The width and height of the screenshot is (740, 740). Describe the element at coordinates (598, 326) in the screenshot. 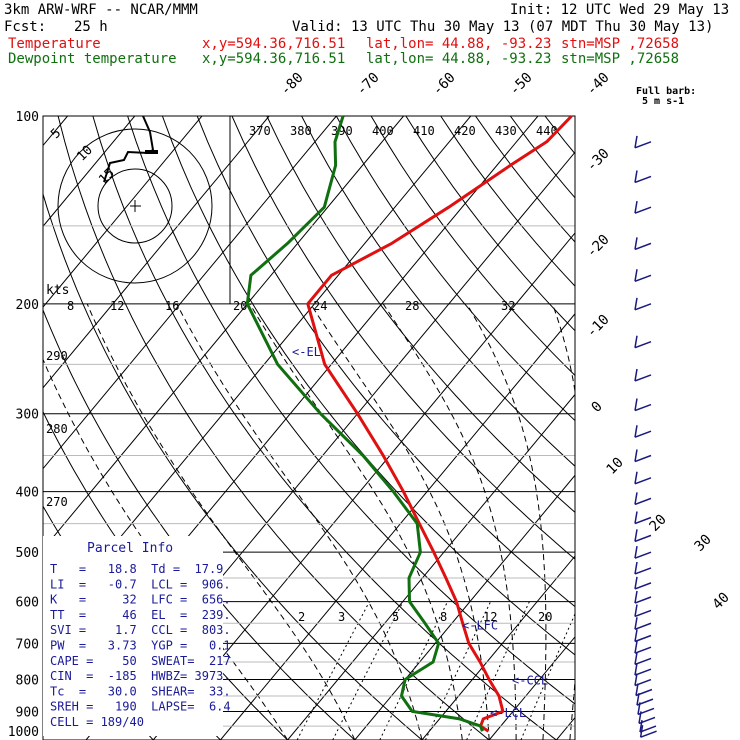

I see `isotherm-label: -10` at that location.